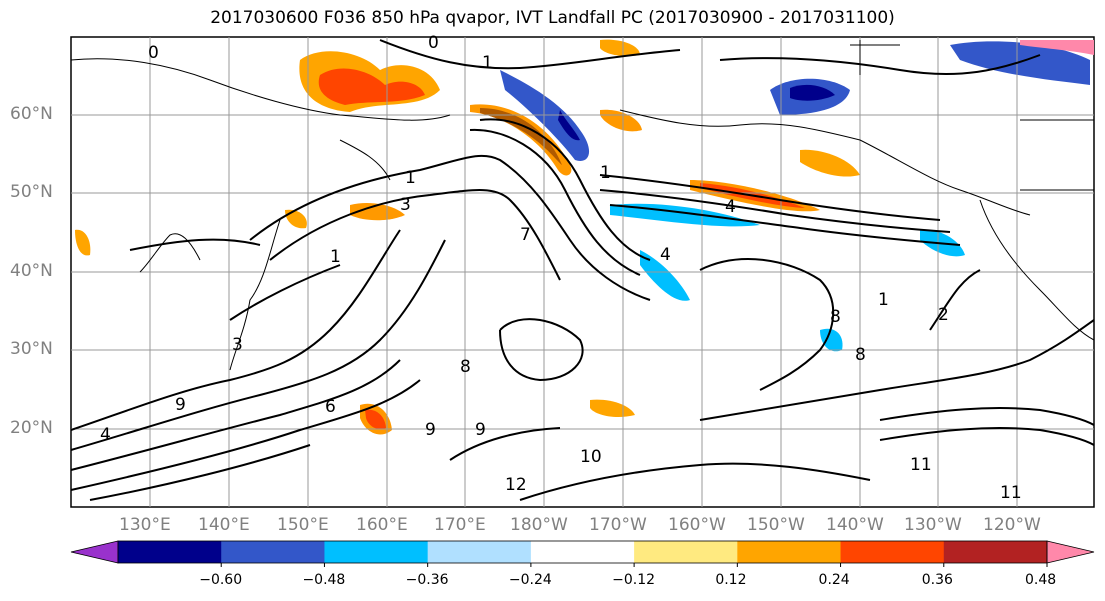  I want to click on colorbar-tick-label: 0.24, so click(834, 580).